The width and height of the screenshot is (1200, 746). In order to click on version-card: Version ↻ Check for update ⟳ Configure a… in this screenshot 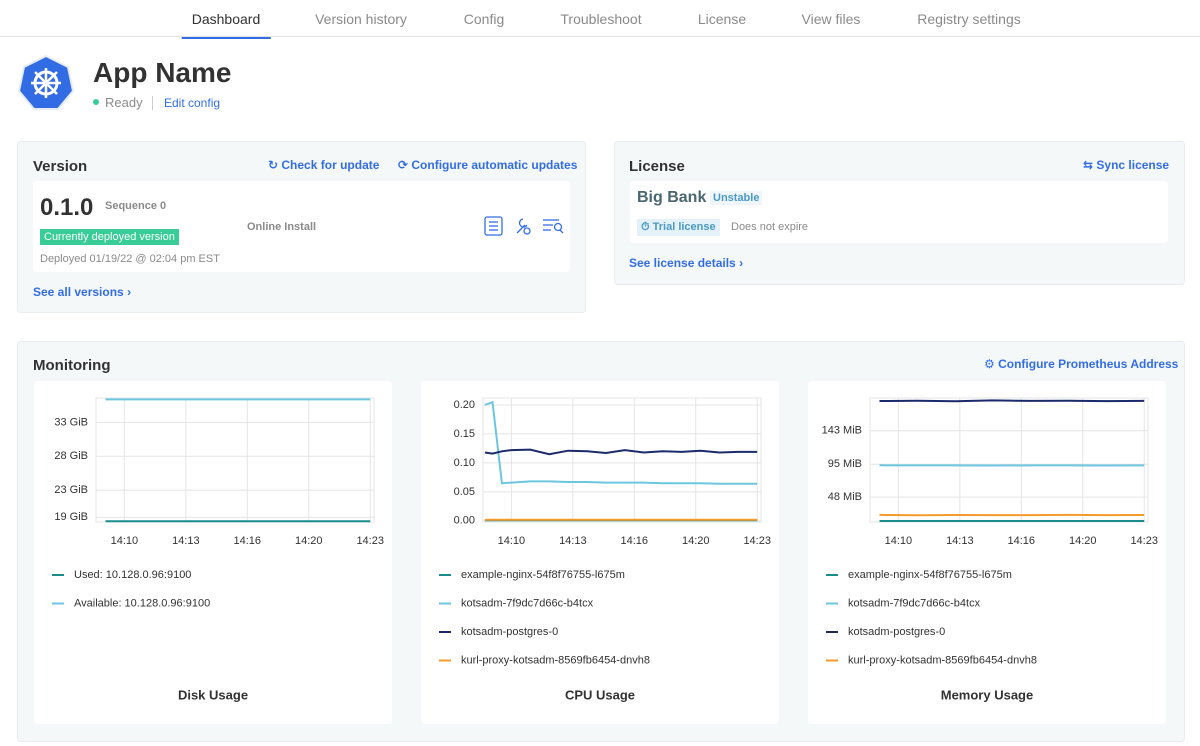, I will do `click(301, 227)`.